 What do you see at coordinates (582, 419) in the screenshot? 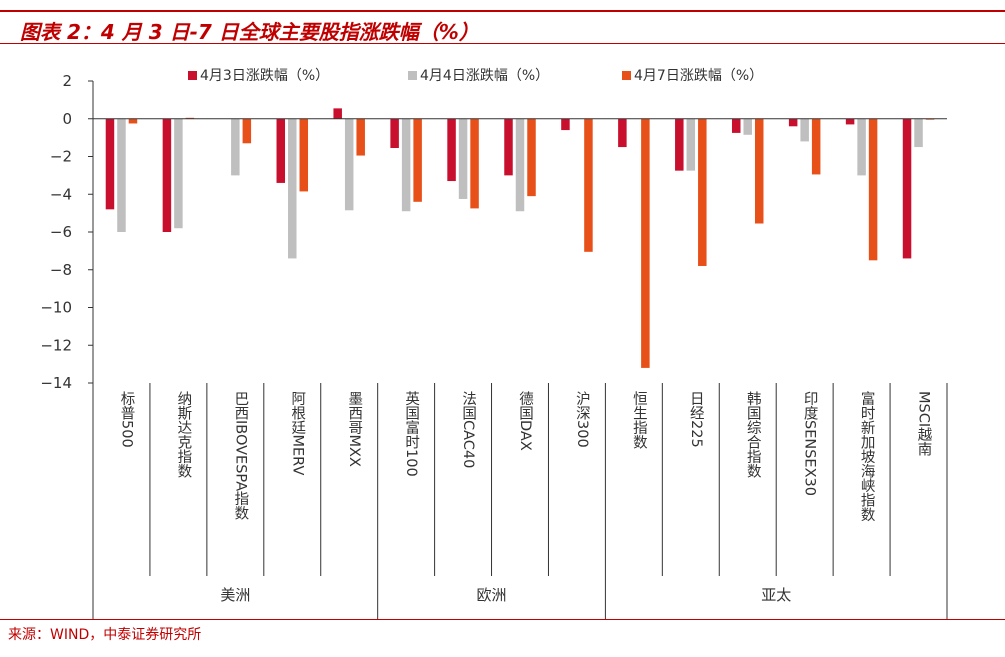
I see `category-label-9: 沪深300` at bounding box center [582, 419].